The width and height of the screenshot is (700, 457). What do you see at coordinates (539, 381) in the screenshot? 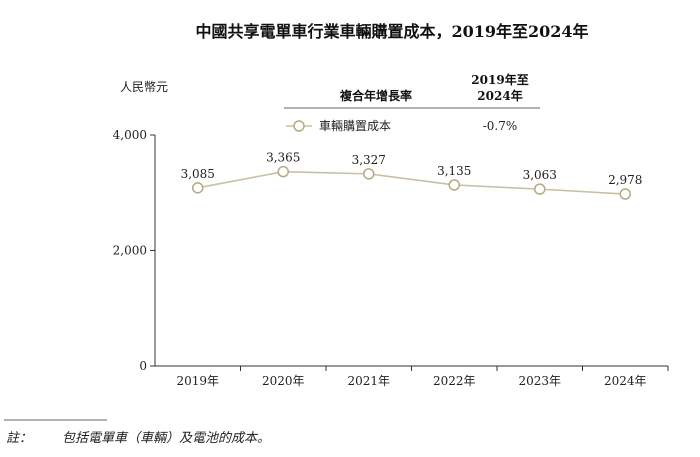
I see `x-tick-label: 2023年` at bounding box center [539, 381].